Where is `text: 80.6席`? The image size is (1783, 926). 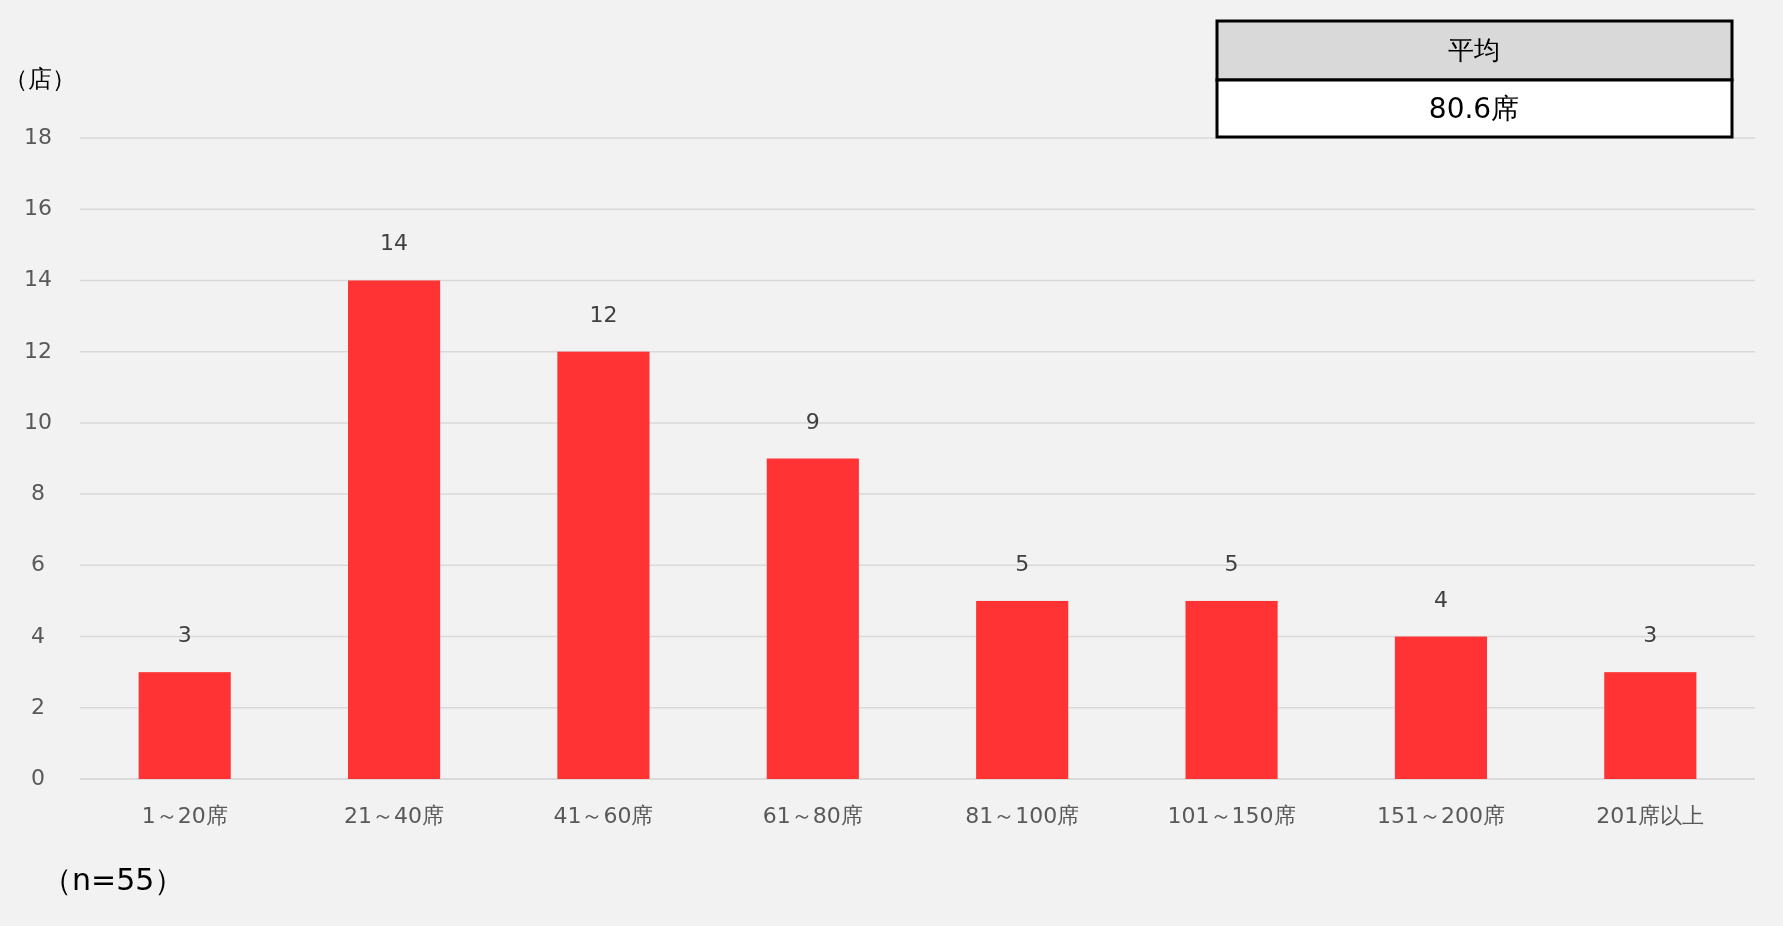
text: 80.6席 is located at coordinates (1474, 108).